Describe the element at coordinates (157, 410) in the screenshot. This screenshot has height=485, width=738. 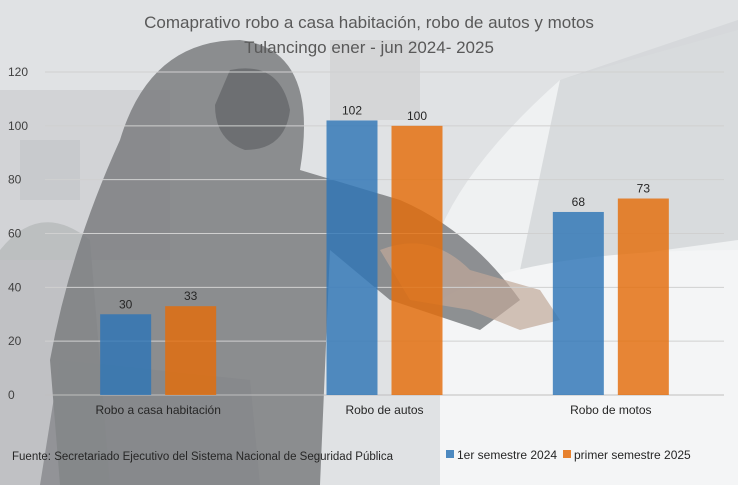
I see `category-label-1: Robo a casa habitación` at that location.